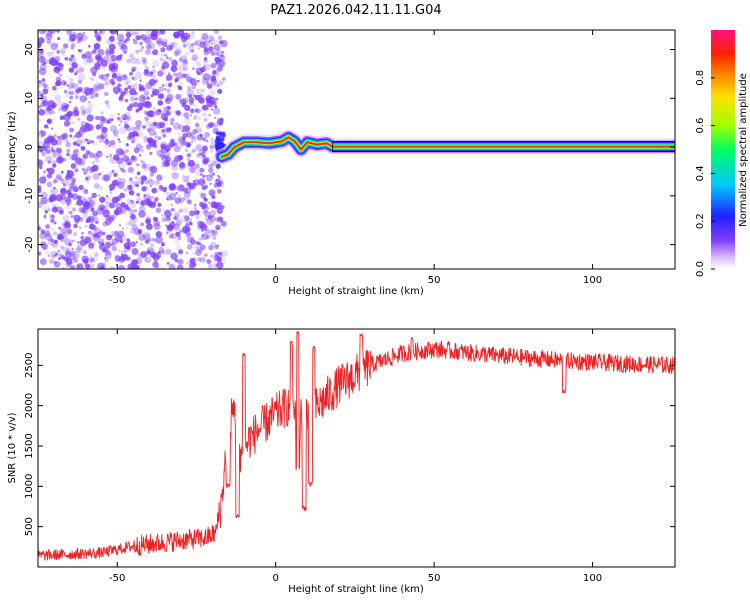 Image resolution: width=750 pixels, height=600 pixels. What do you see at coordinates (29, 405) in the screenshot?
I see `snr-ytick-label: 2000` at bounding box center [29, 405].